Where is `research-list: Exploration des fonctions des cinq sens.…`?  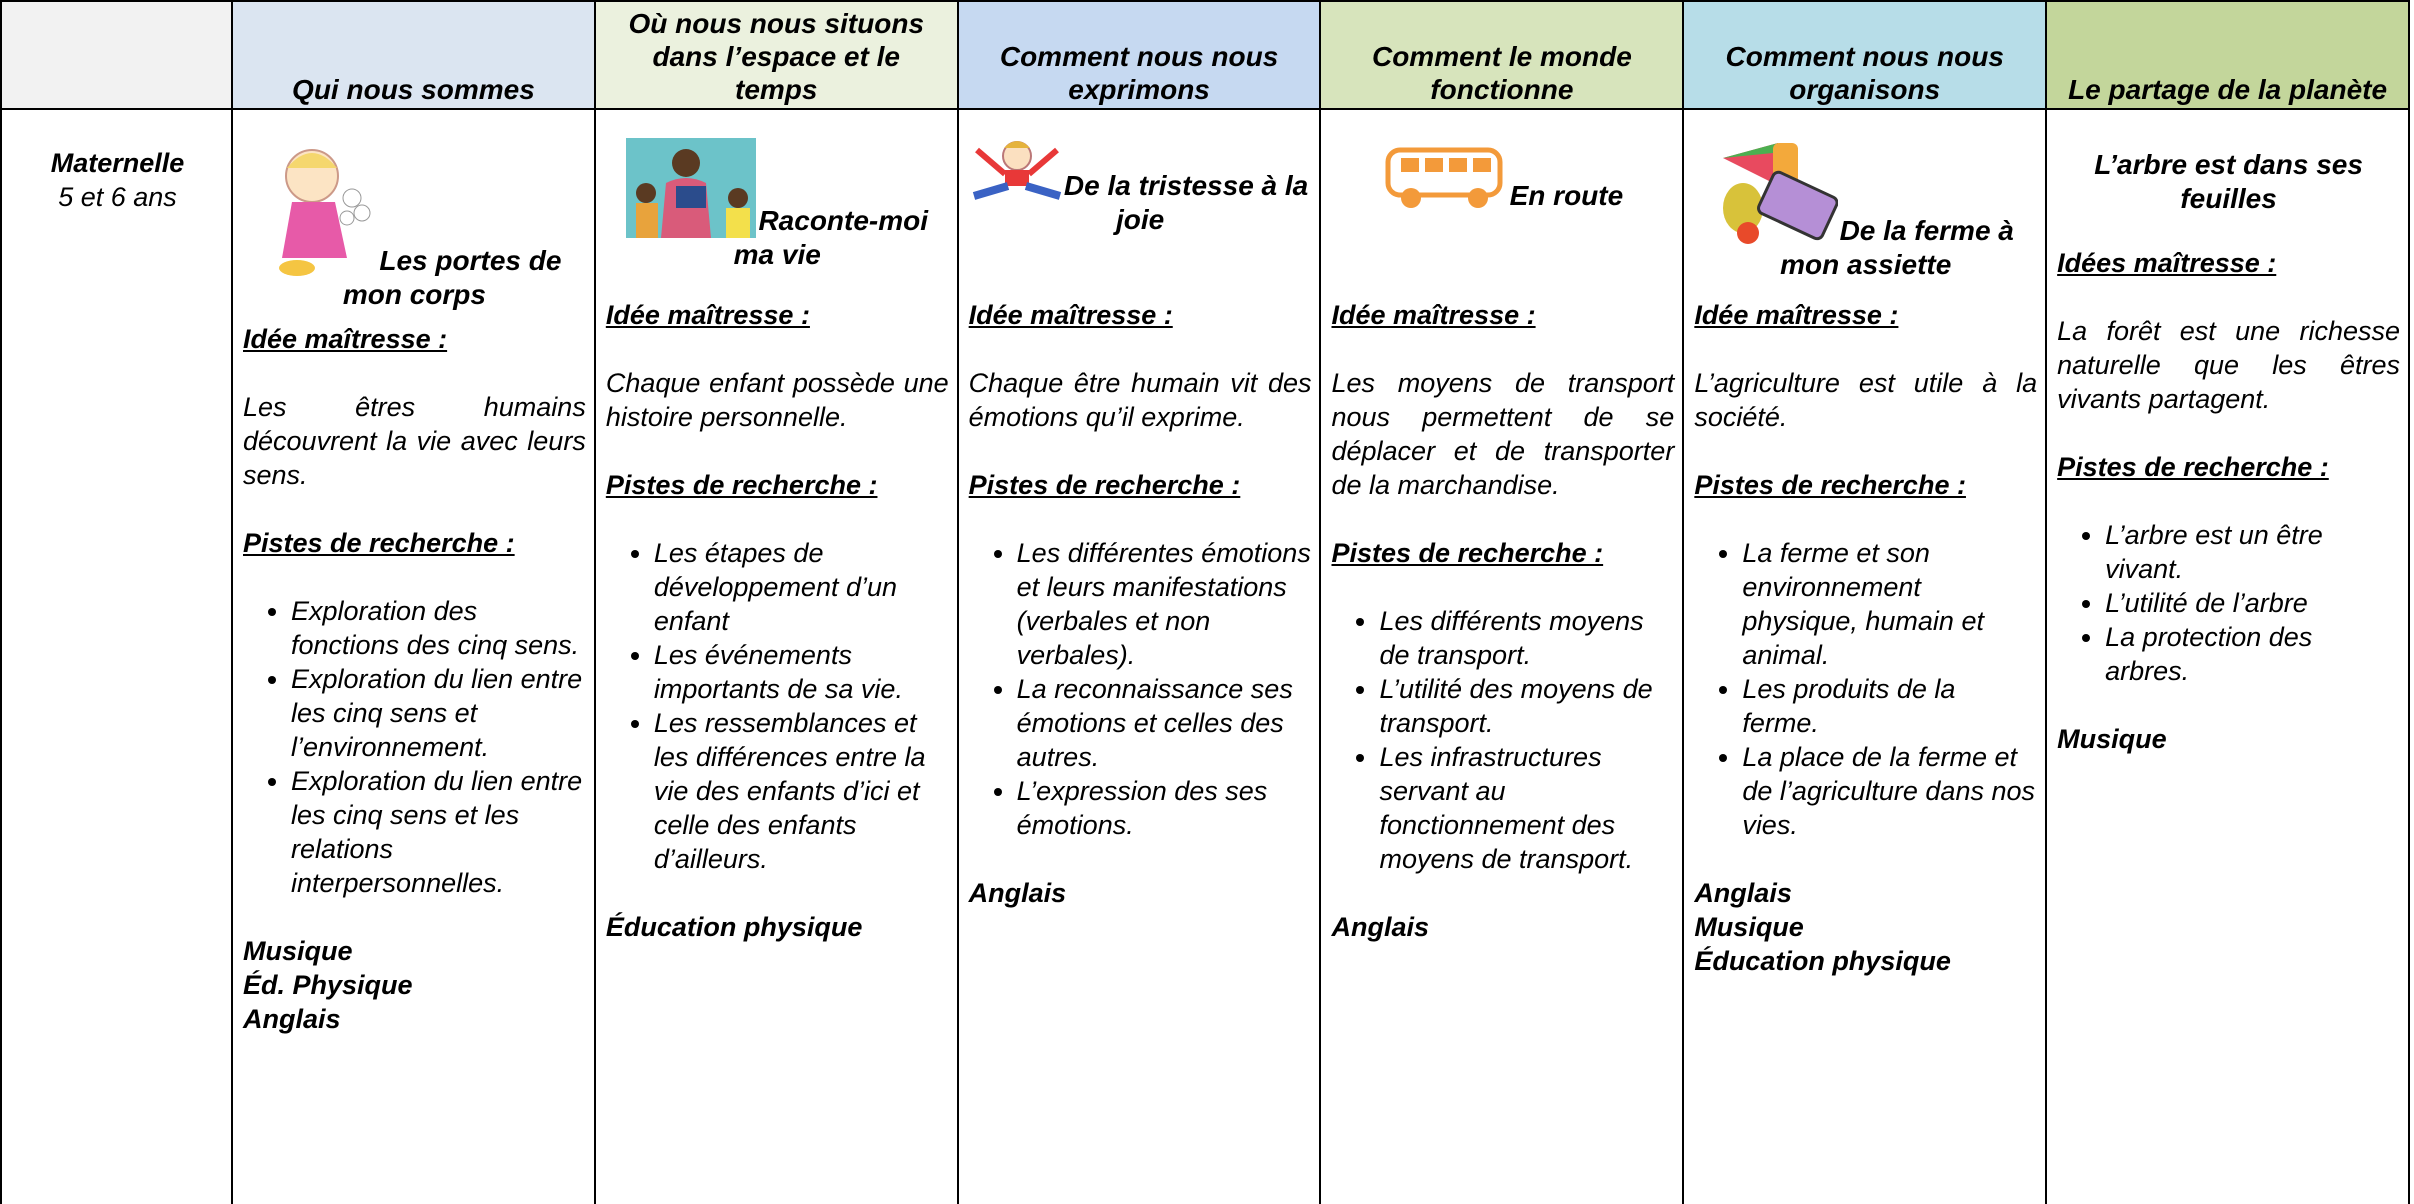
research-list: Exploration des fonctions des cinq sens.… is located at coordinates (414, 747).